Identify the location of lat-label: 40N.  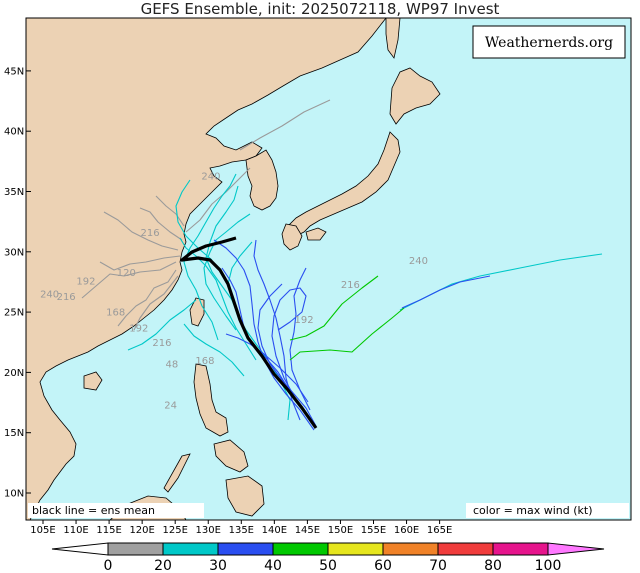
(14, 132).